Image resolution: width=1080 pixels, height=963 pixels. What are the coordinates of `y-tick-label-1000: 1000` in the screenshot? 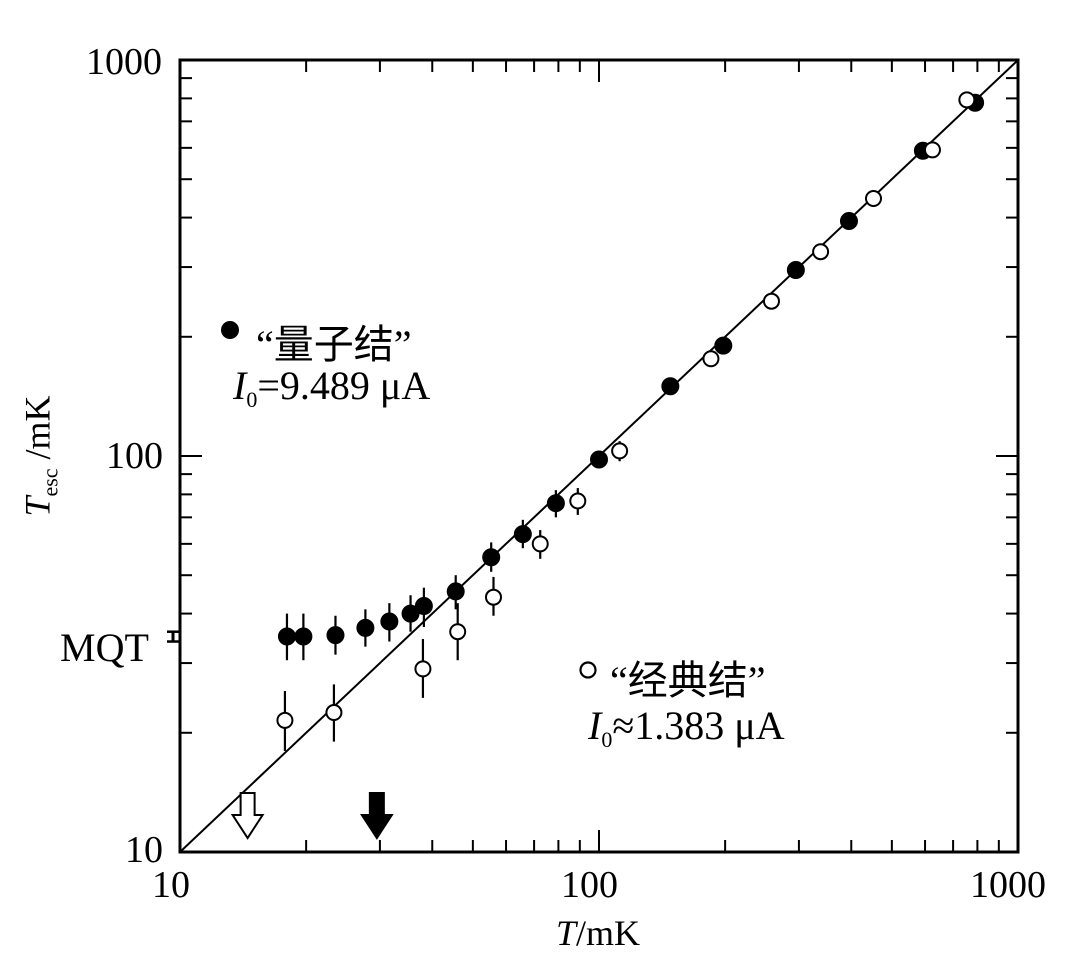 It's located at (124, 62).